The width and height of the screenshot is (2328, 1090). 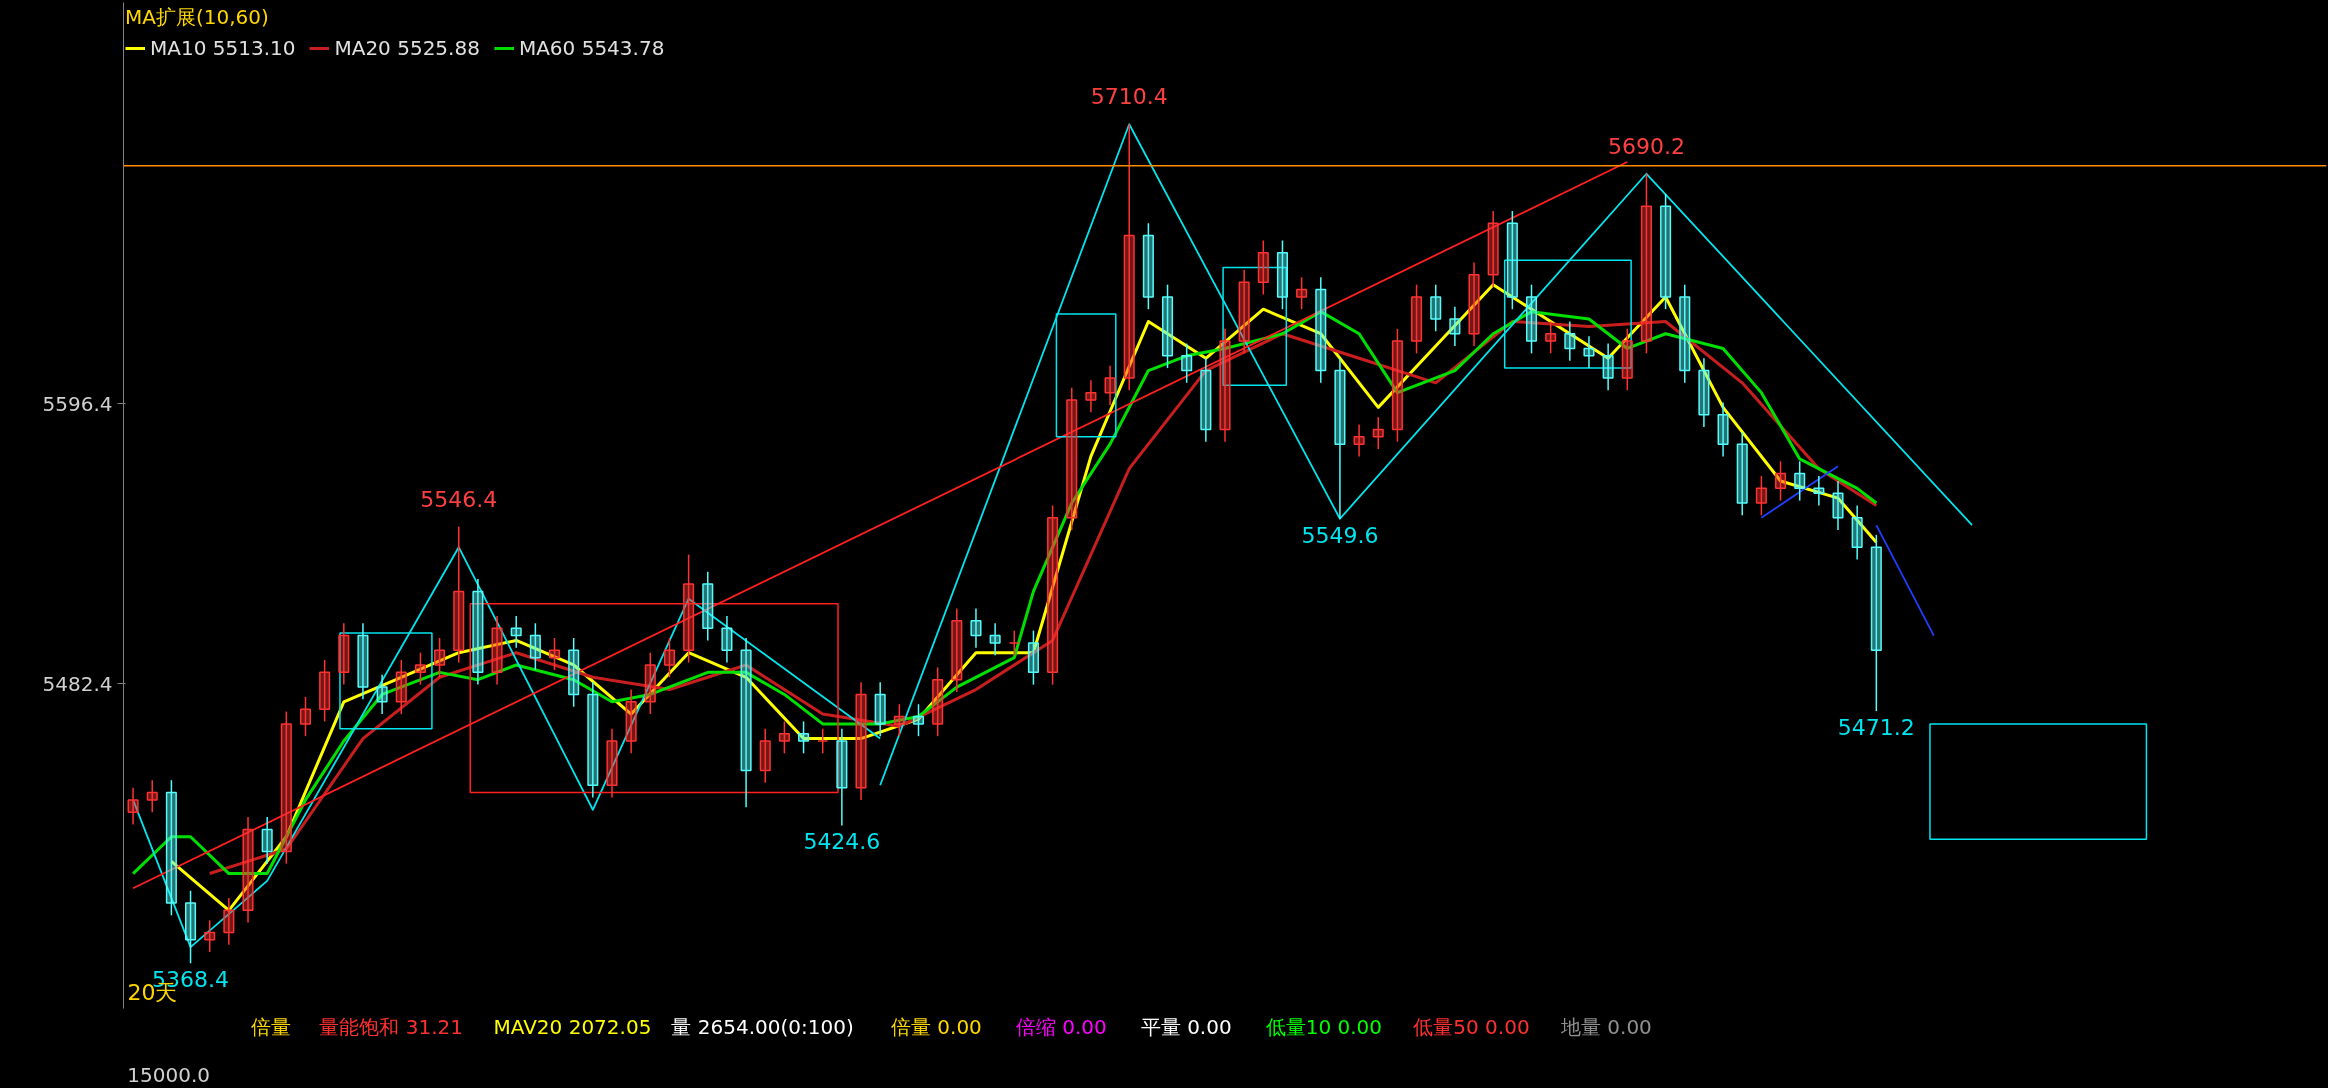 I want to click on text: 倍缩 0.00, so click(x=1061, y=1026).